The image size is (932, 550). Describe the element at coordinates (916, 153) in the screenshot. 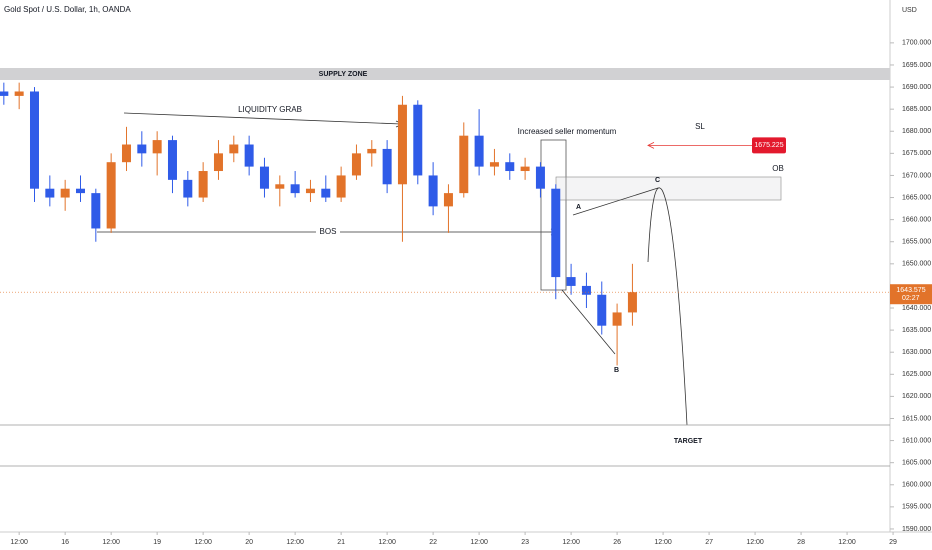

I see `y-tick-label: 1675.000` at that location.